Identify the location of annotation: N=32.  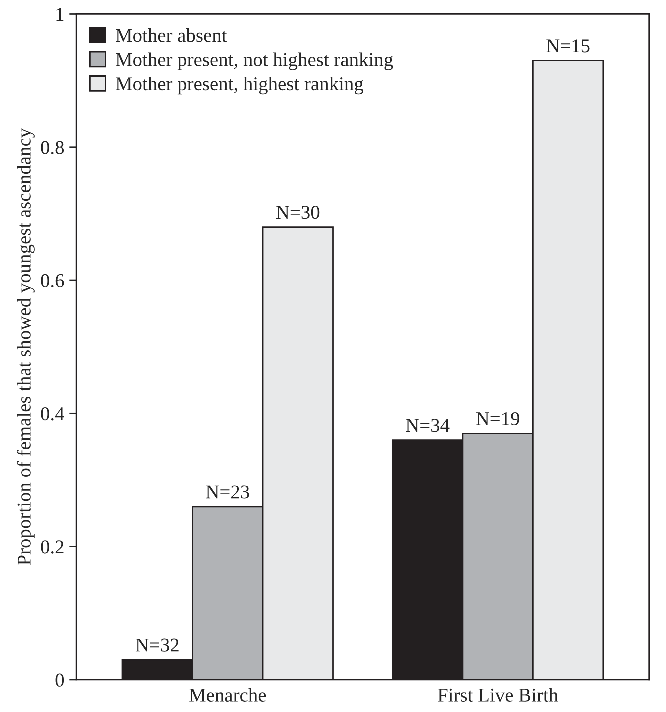
(157, 645).